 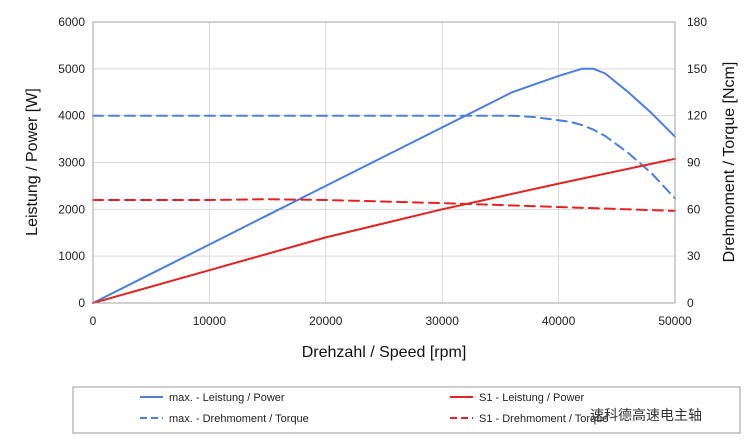 What do you see at coordinates (697, 116) in the screenshot?
I see `y-right-tick-label: 120` at bounding box center [697, 116].